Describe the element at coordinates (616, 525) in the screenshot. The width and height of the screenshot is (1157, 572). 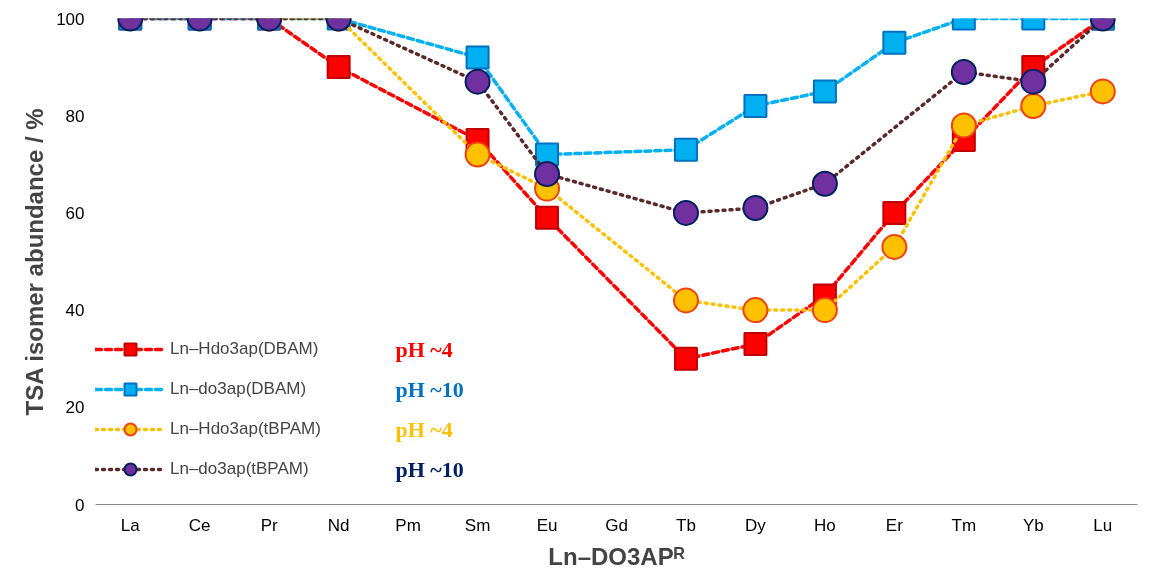
I see `x-tick-label: Gd` at that location.